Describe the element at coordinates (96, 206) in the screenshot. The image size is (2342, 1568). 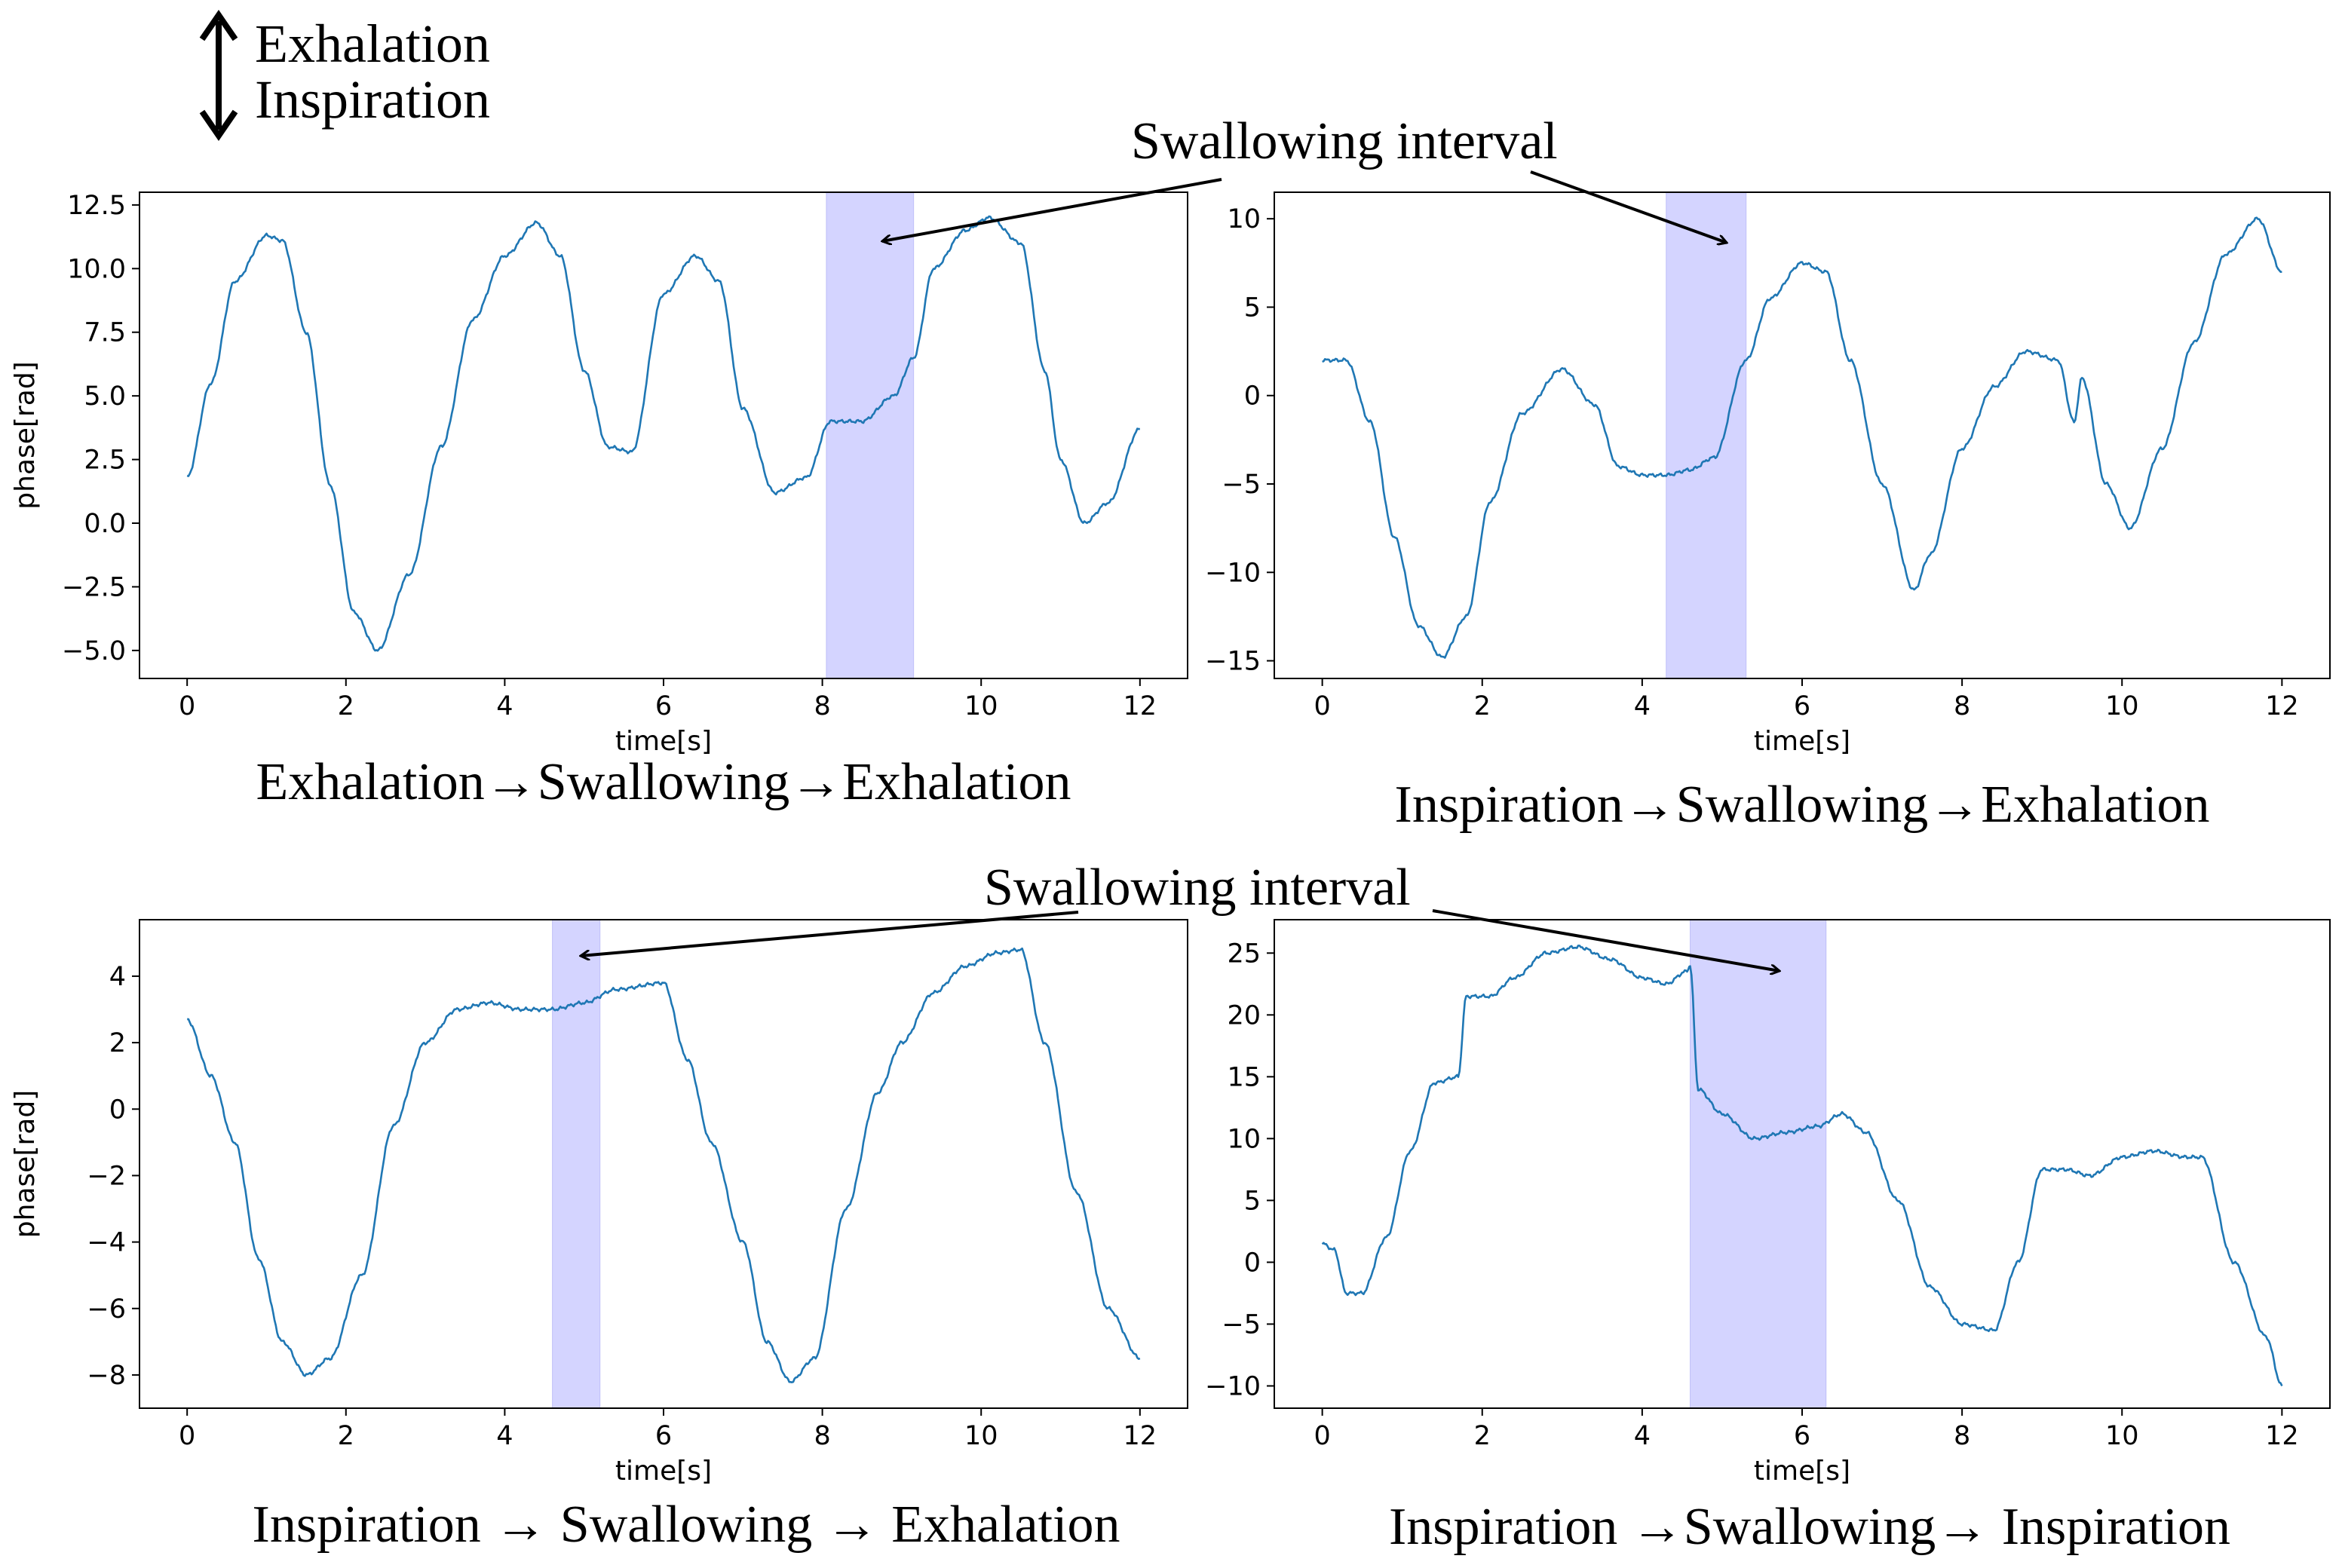
I see `y-tick-label: 12.5` at that location.